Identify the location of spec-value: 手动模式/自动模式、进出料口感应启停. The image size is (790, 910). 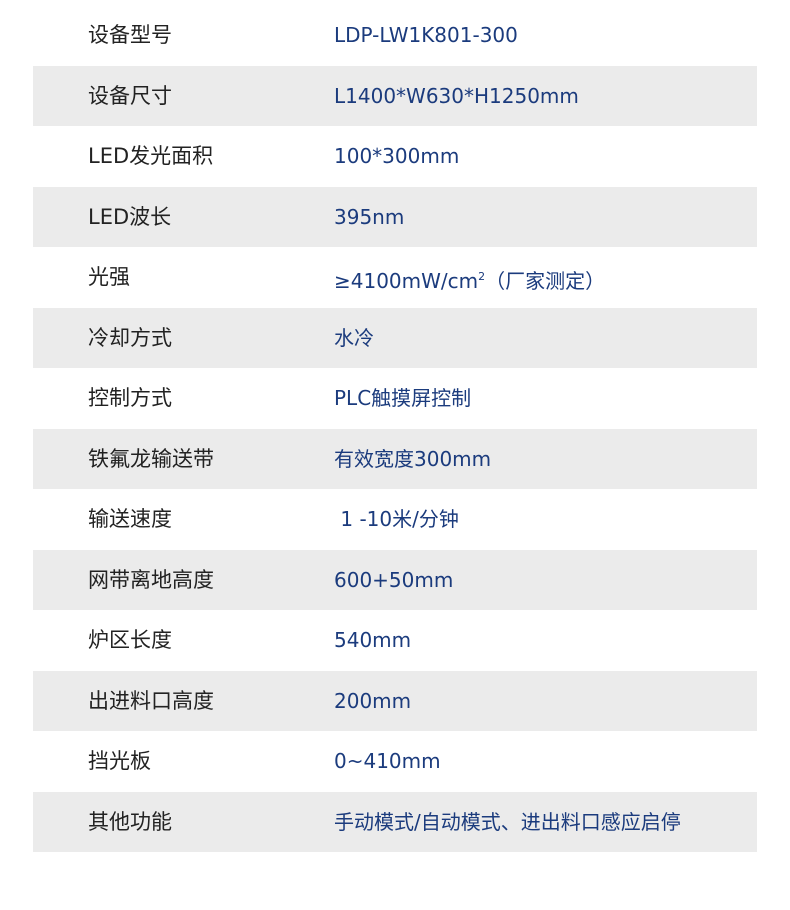
(507, 821).